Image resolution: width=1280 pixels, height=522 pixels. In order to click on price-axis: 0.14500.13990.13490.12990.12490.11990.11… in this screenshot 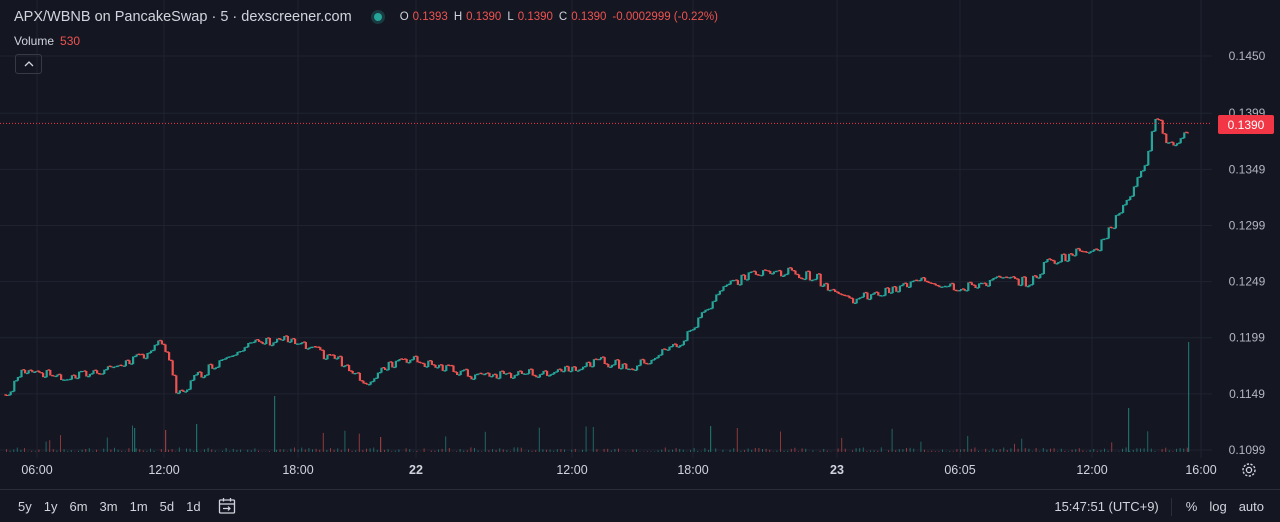, I will do `click(1247, 253)`.